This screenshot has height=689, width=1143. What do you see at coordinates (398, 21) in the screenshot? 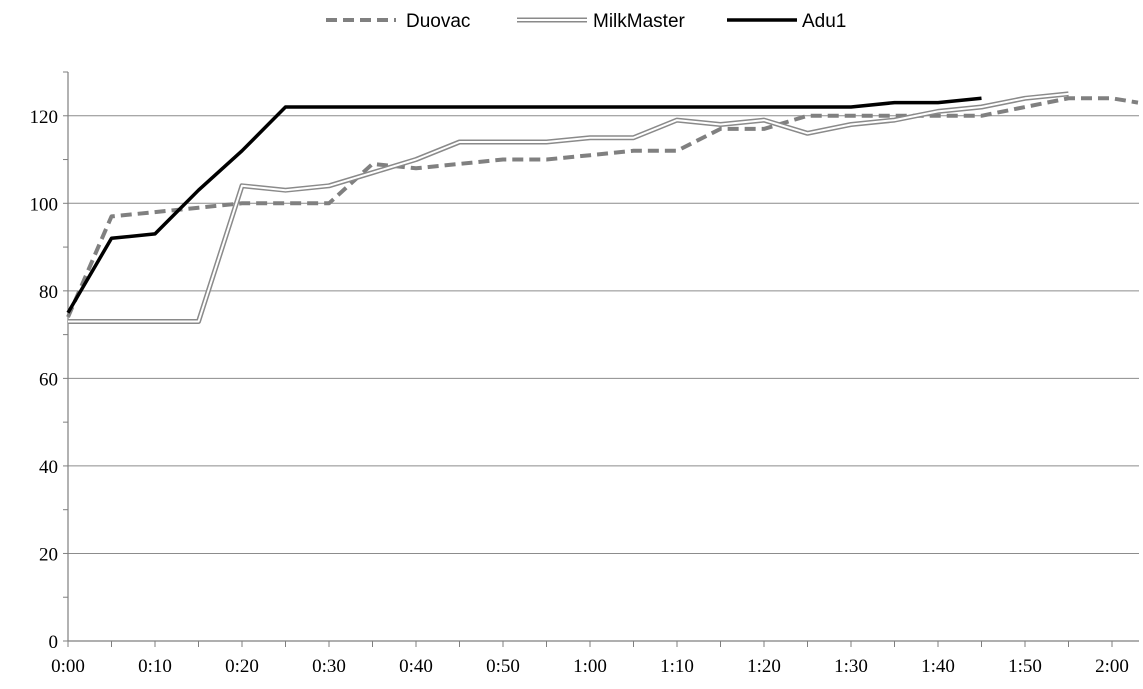
I see `legend-item-duovac: Duovac` at bounding box center [398, 21].